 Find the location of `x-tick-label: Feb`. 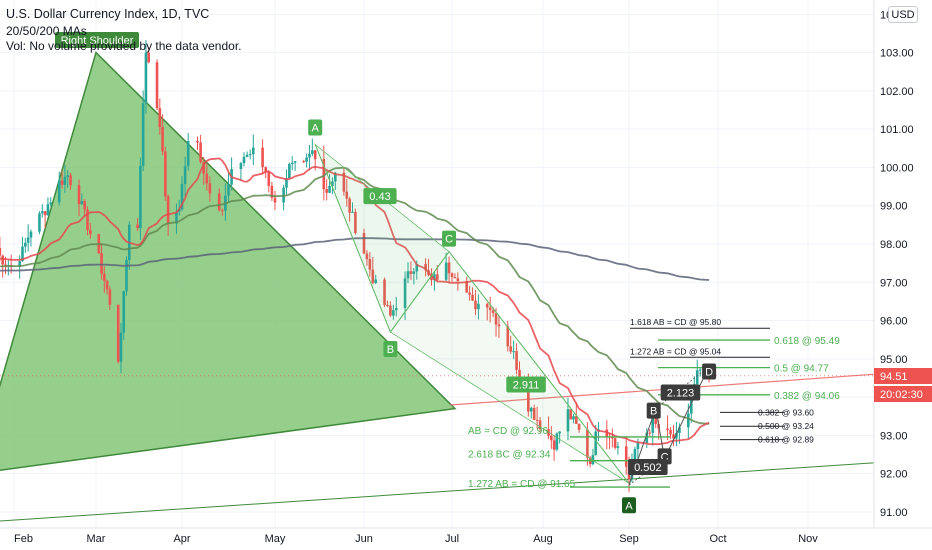

x-tick-label: Feb is located at coordinates (23, 539).